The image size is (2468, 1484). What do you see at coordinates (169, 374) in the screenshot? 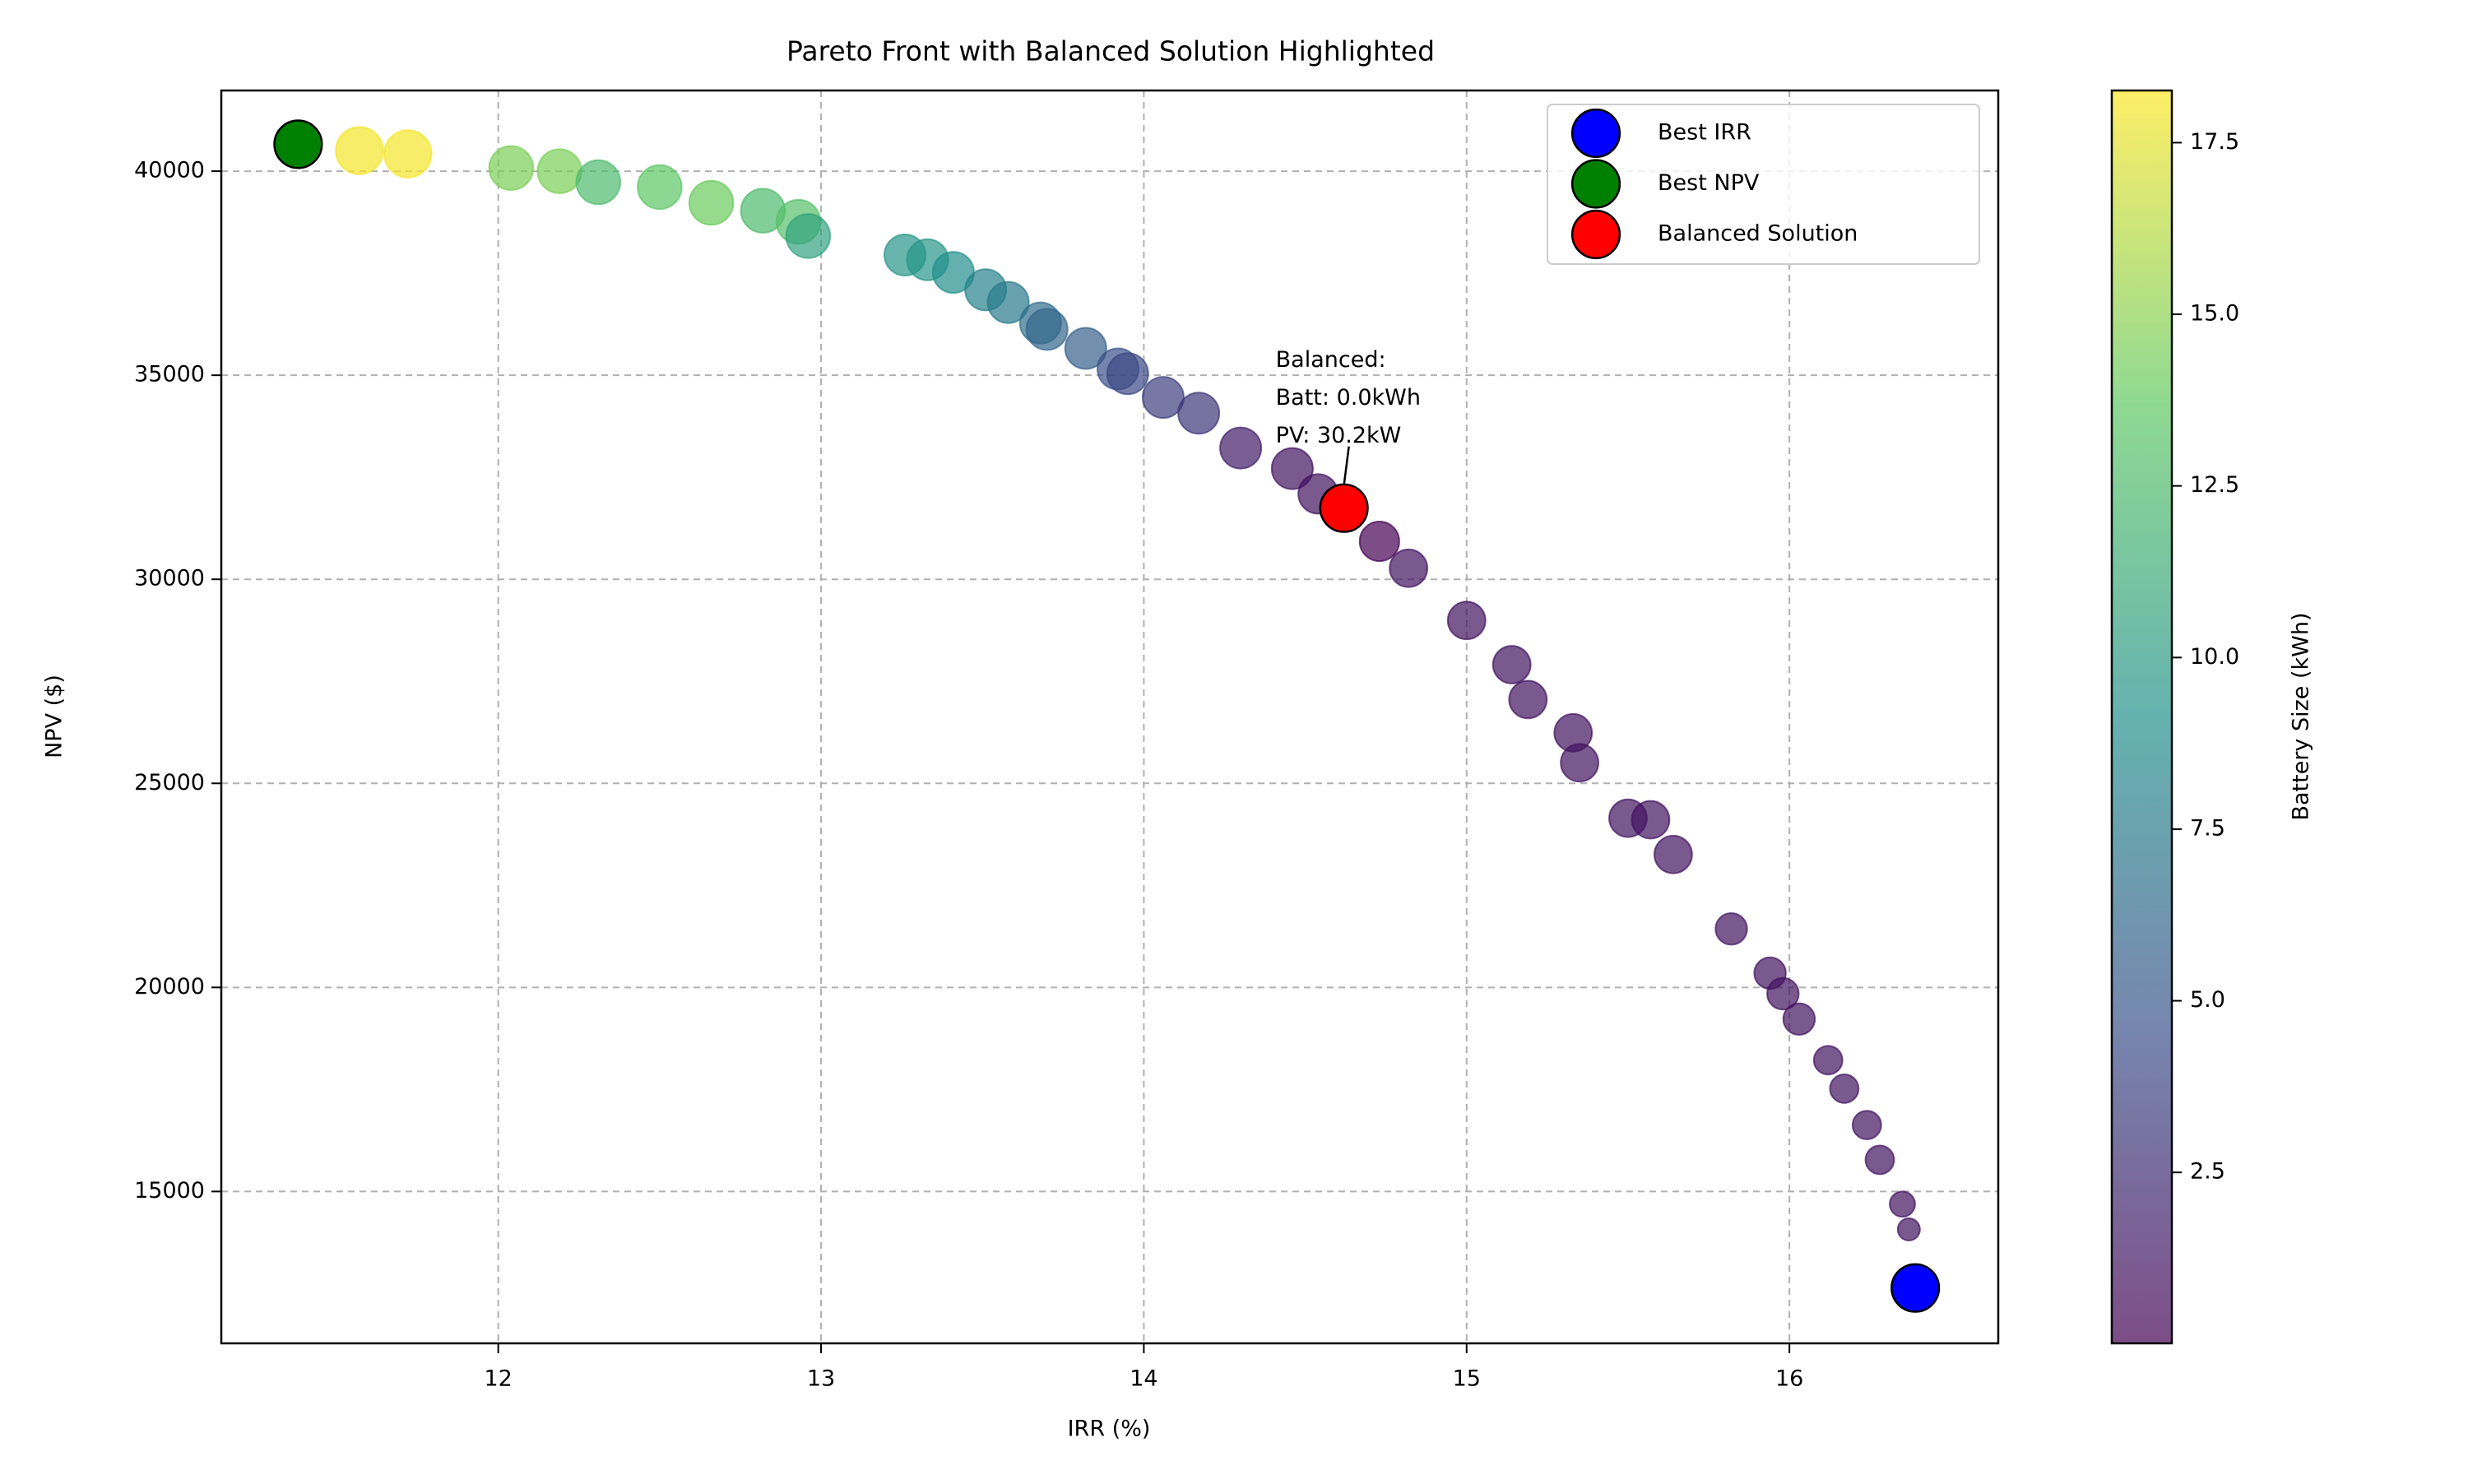
I see `y-tick-label: 35000` at bounding box center [169, 374].